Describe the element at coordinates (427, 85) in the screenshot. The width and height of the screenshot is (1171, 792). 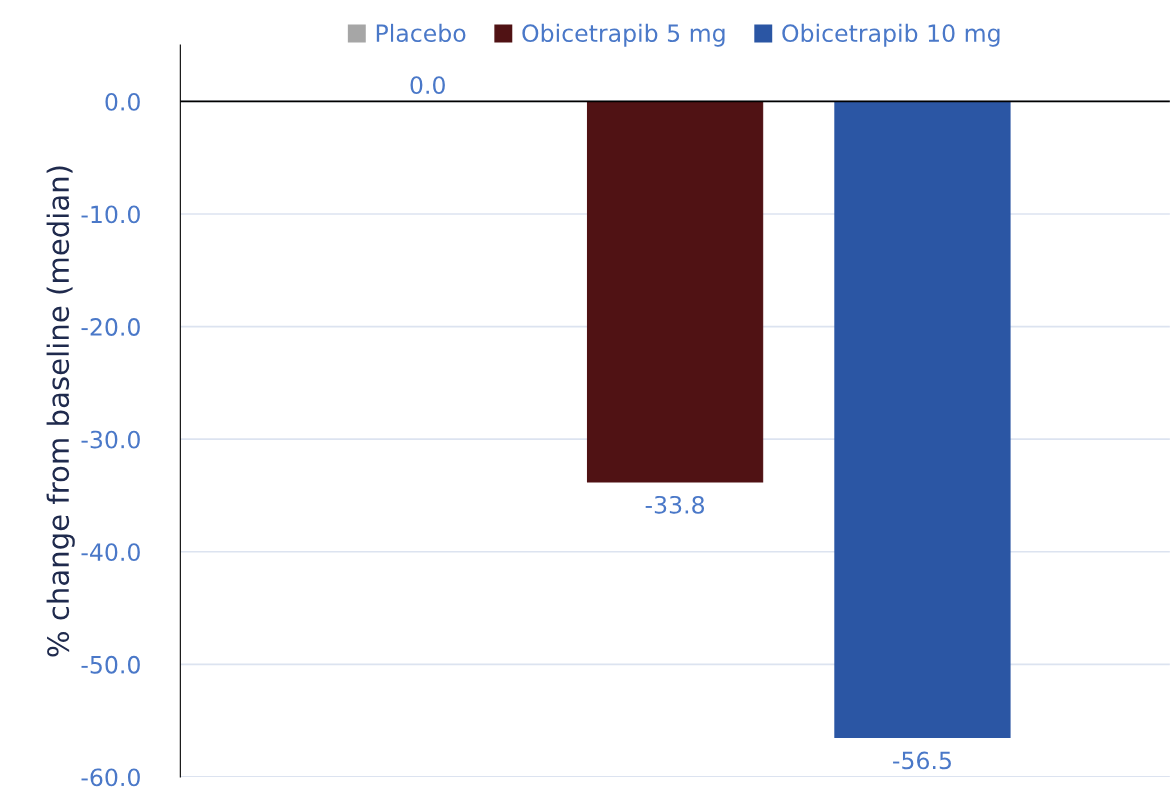
I see `data-label: 0.0` at that location.